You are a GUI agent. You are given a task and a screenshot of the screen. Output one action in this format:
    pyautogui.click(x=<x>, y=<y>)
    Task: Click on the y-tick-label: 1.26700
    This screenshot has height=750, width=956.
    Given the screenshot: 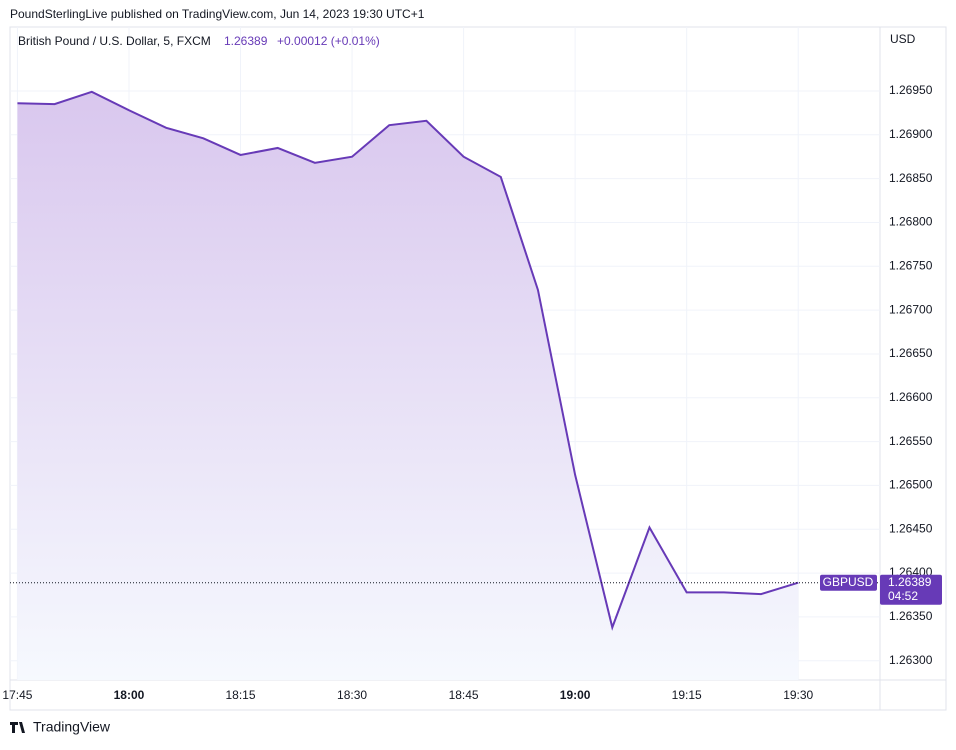 What is the action you would take?
    pyautogui.click(x=911, y=309)
    